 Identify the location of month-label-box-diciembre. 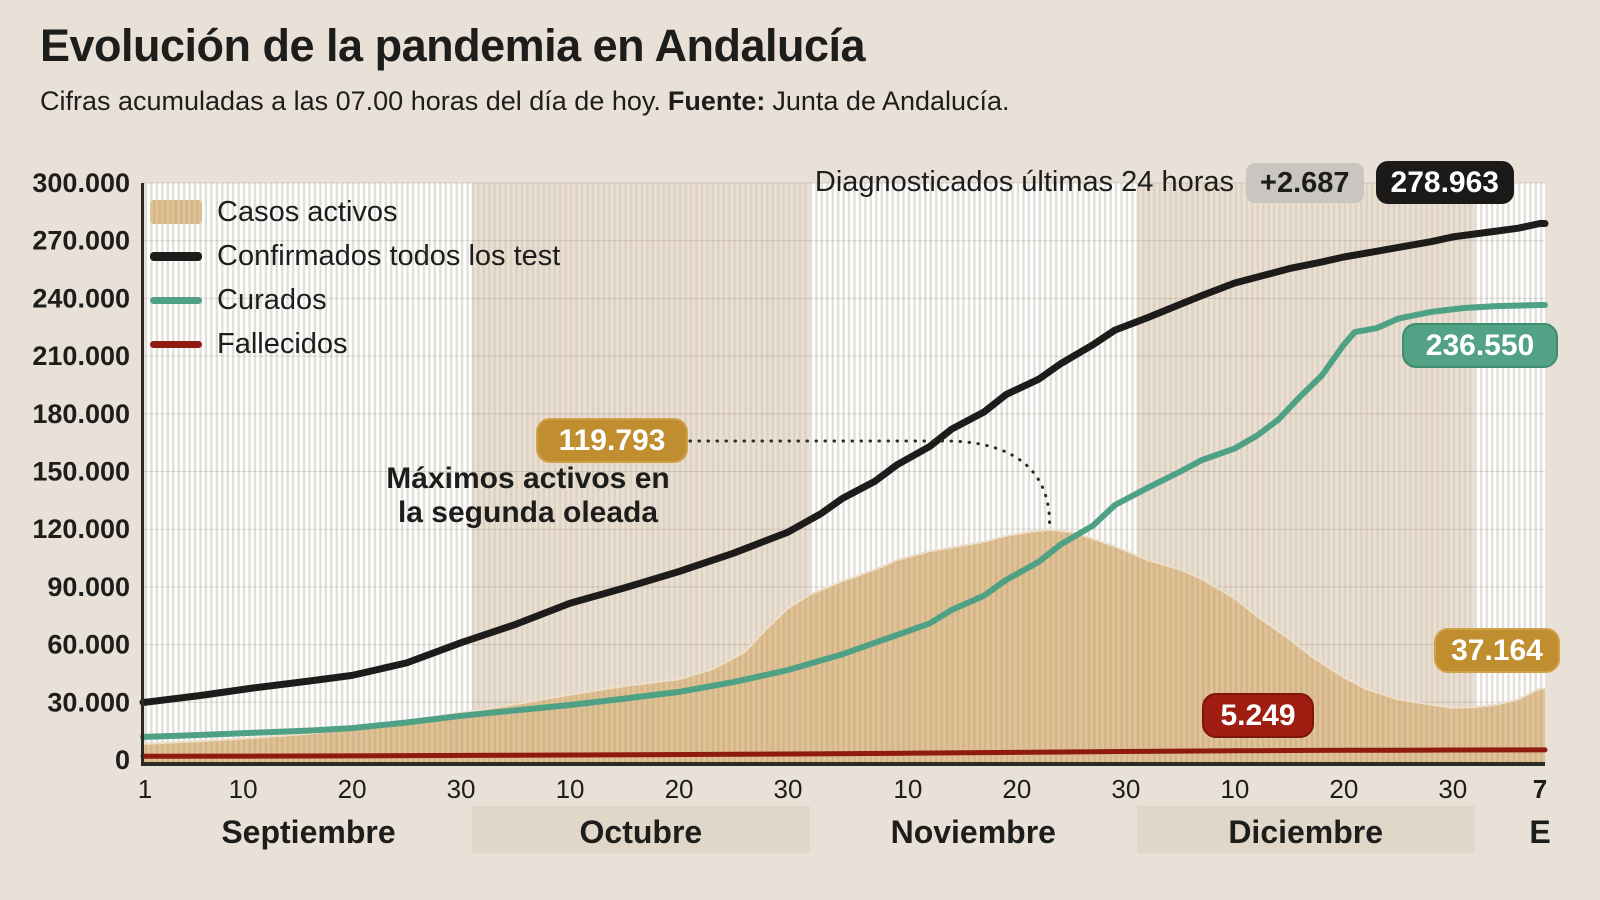
(1305, 829).